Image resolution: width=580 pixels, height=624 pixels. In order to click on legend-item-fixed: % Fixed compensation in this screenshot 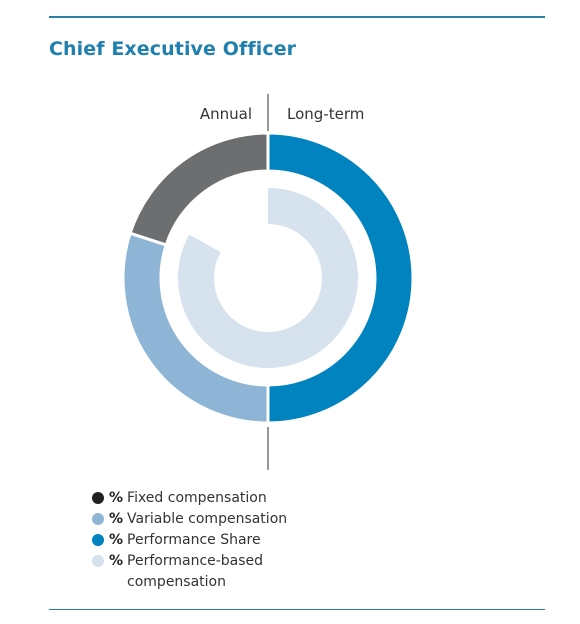, I will do `click(204, 498)`.